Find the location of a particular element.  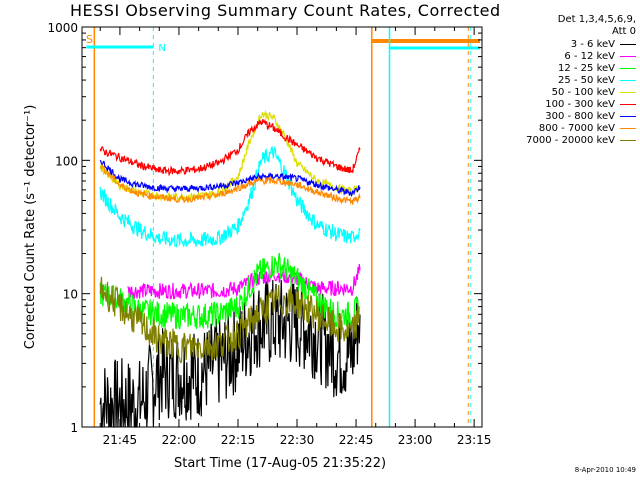

legend-item: 100 - 300 keV is located at coordinates (563, 104).